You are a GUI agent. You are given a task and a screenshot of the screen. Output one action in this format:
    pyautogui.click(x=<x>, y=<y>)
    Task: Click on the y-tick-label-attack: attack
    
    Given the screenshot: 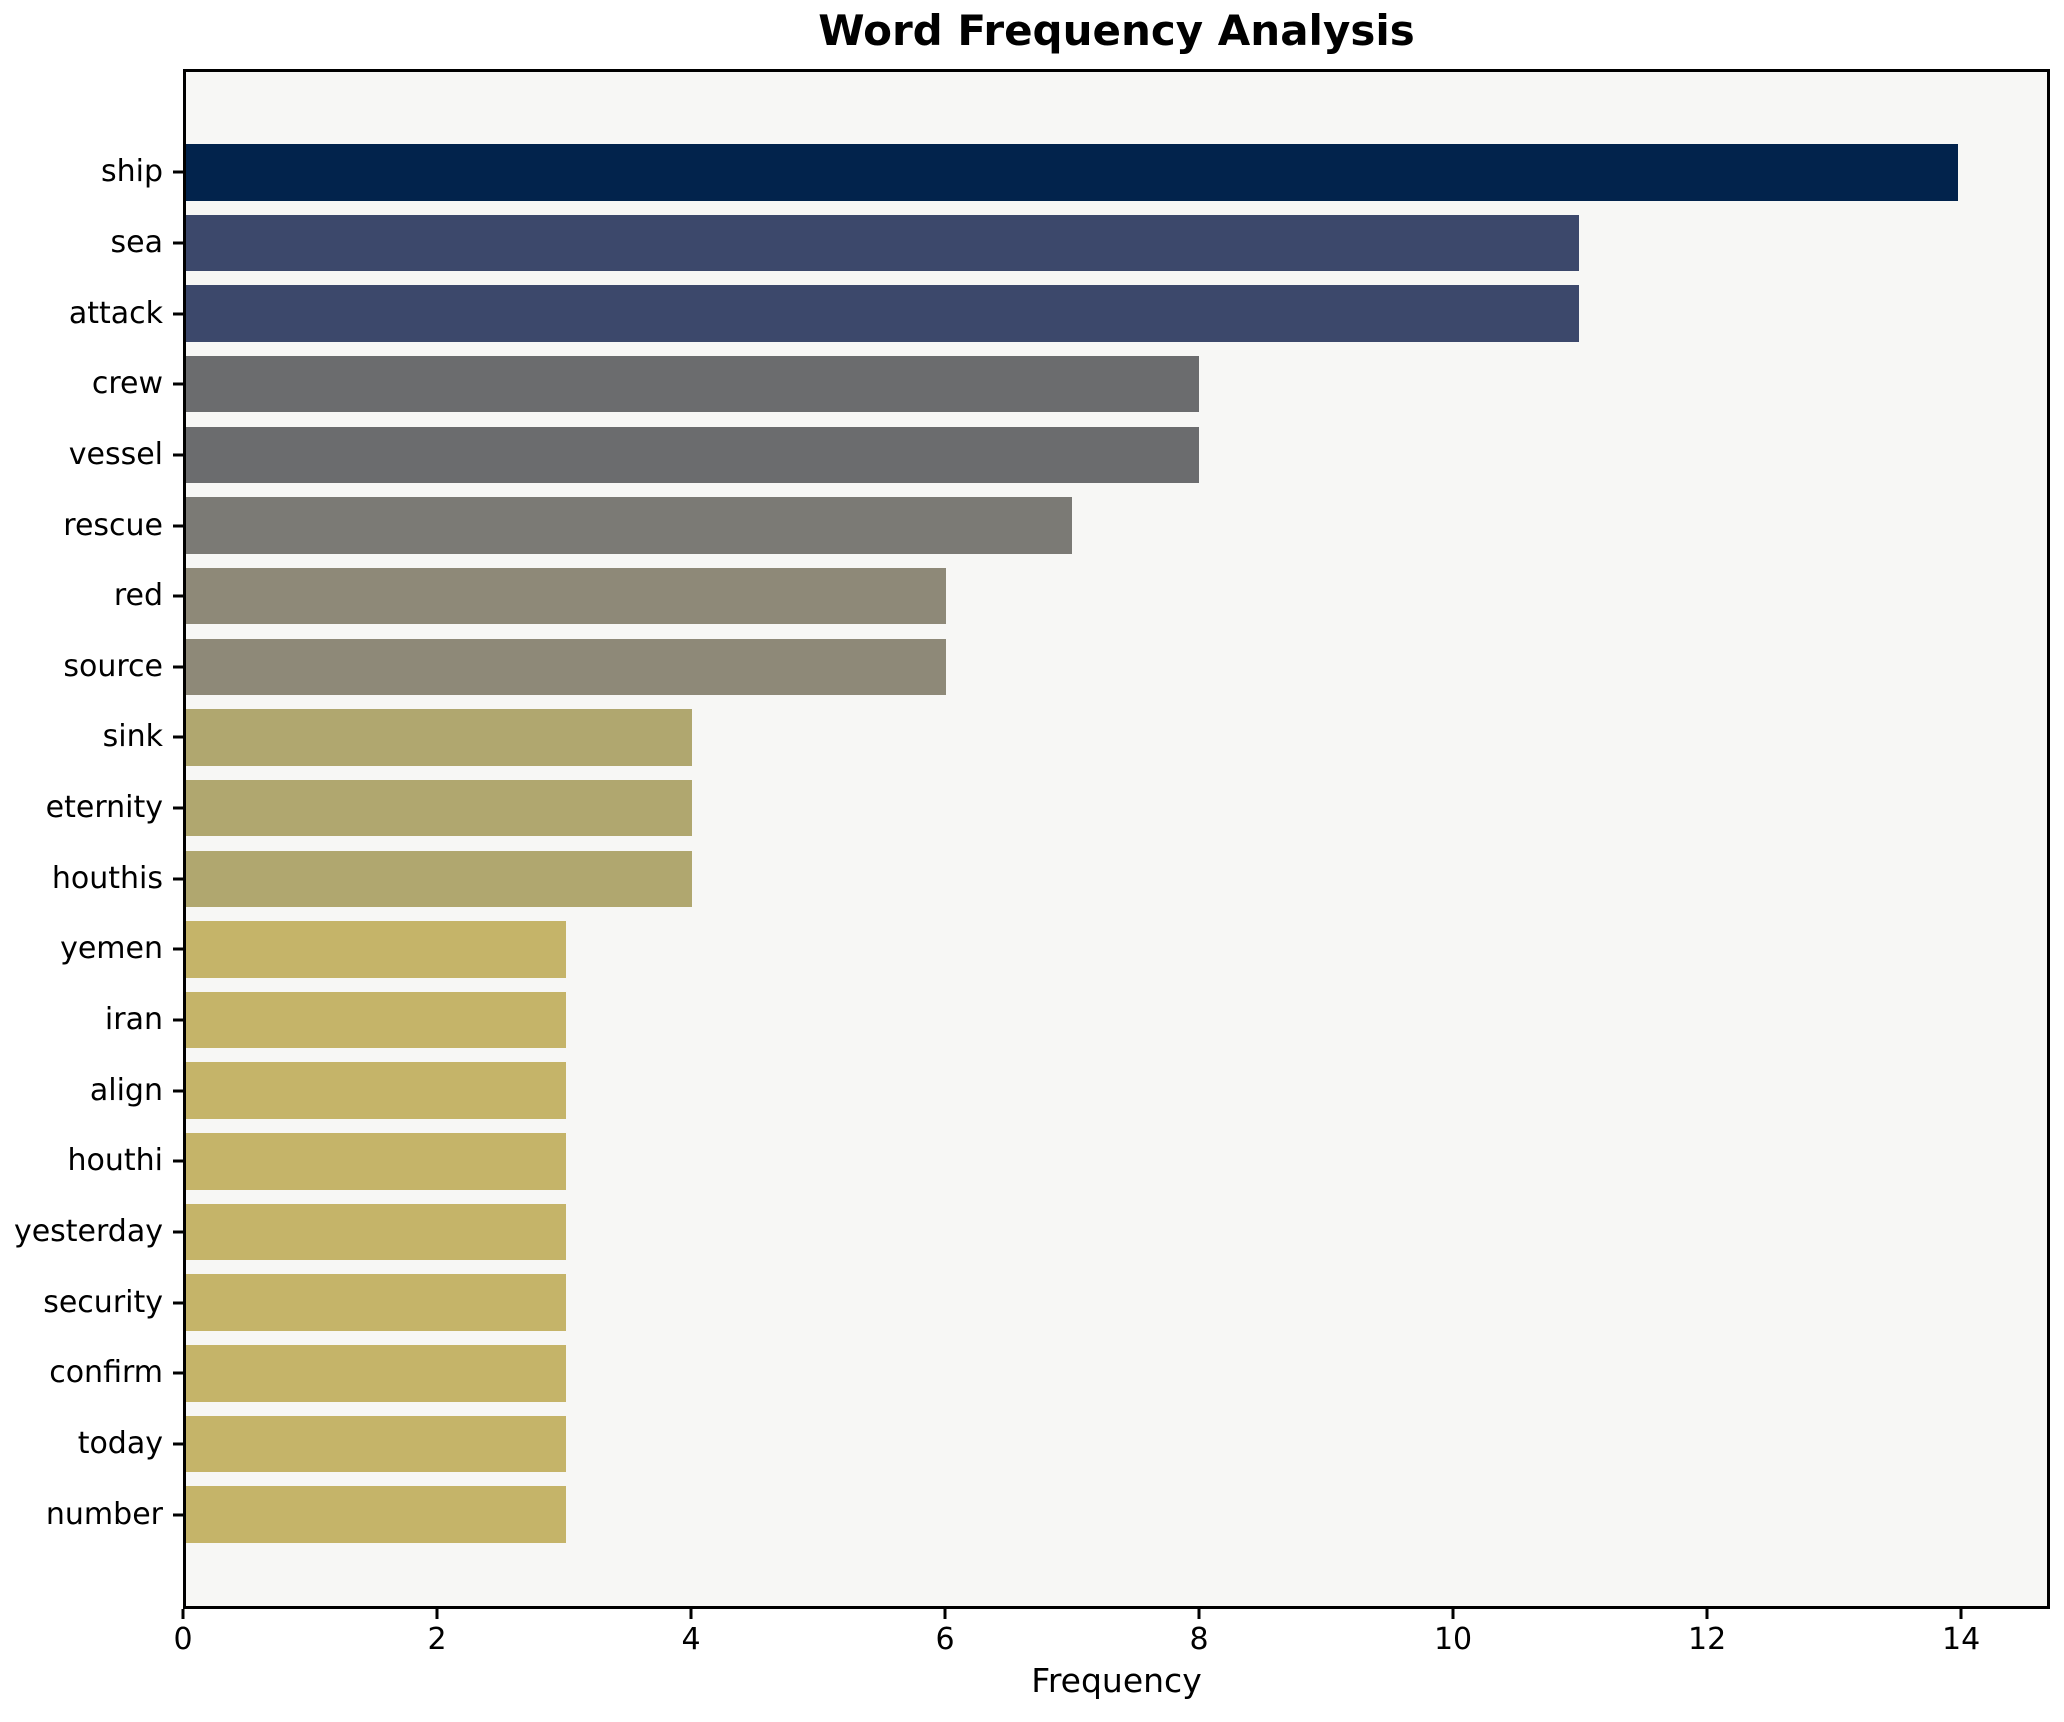 What is the action you would take?
    pyautogui.click(x=115, y=313)
    